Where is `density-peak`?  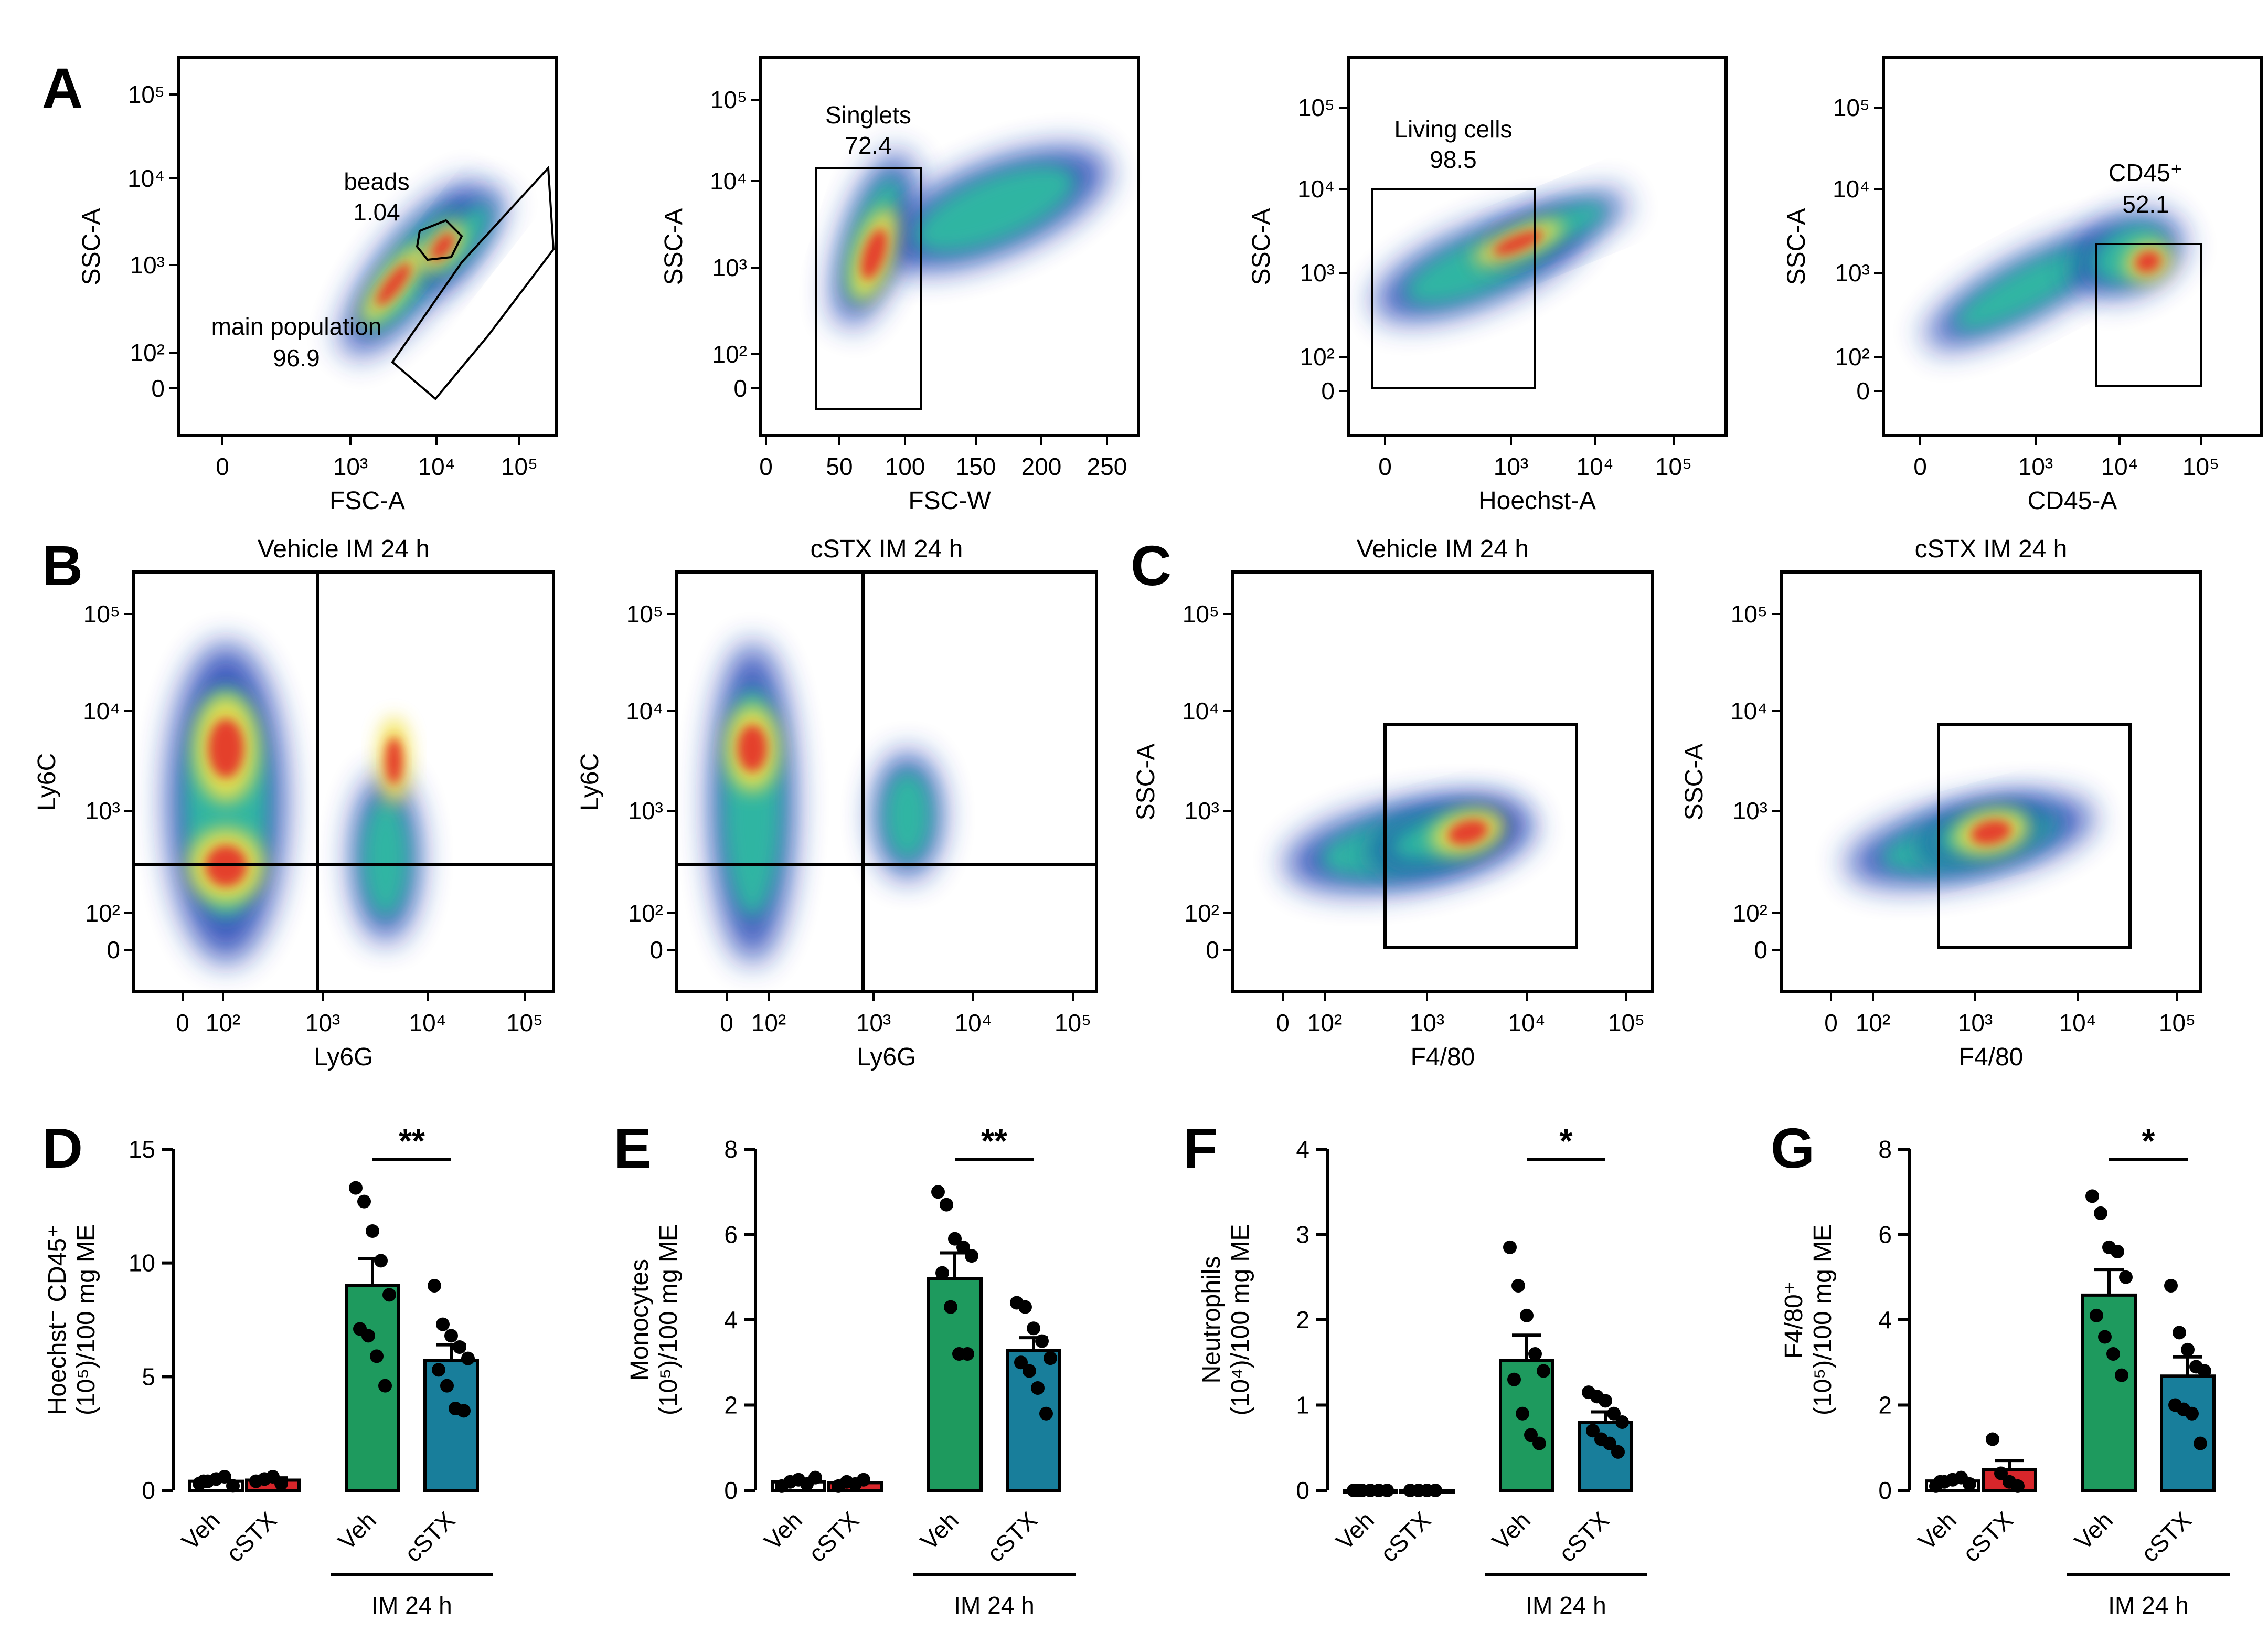
density-peak is located at coordinates (752, 748).